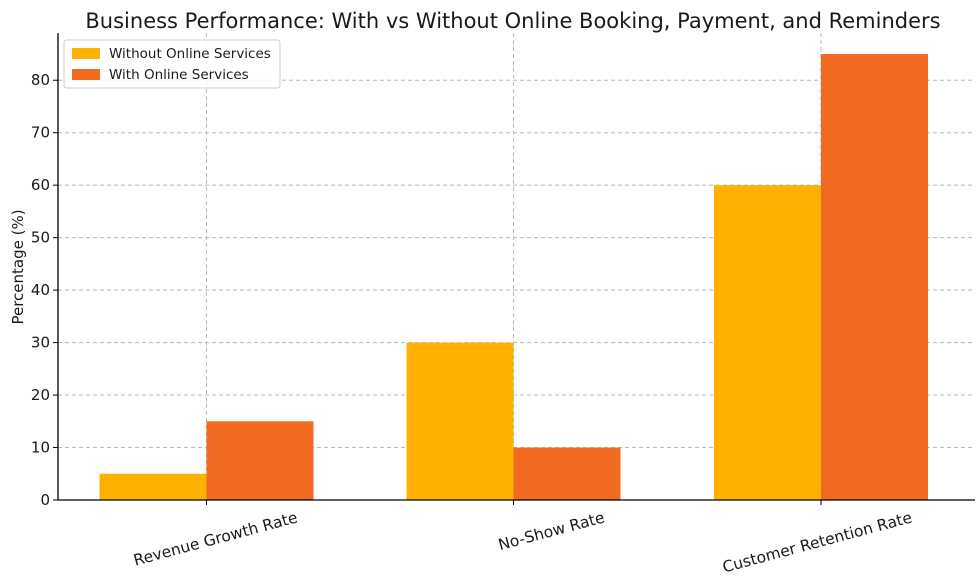  I want to click on y-tick-label: 60, so click(40, 185).